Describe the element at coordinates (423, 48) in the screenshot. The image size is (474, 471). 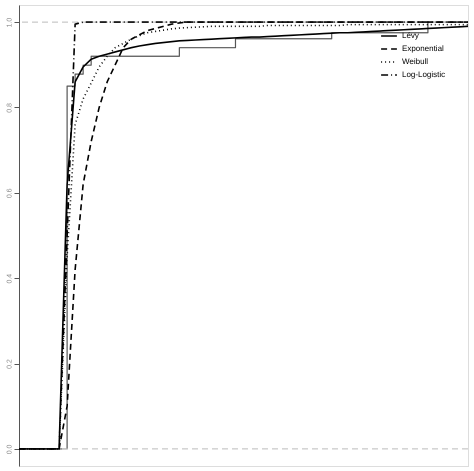
I see `legend-label: Exponential` at that location.